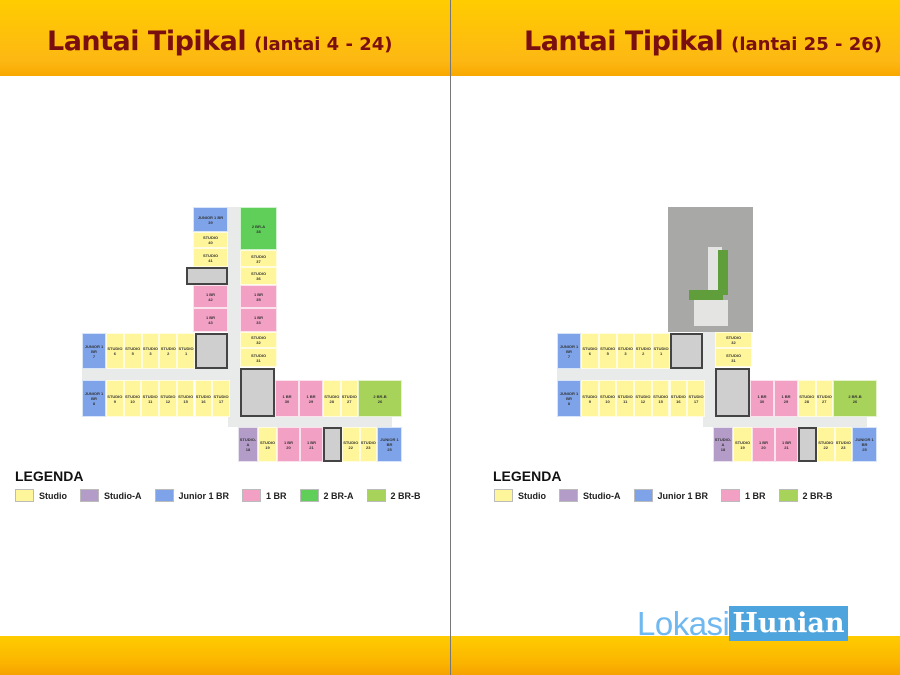  What do you see at coordinates (49, 476) in the screenshot?
I see `legend-title: LEGENDA` at bounding box center [49, 476].